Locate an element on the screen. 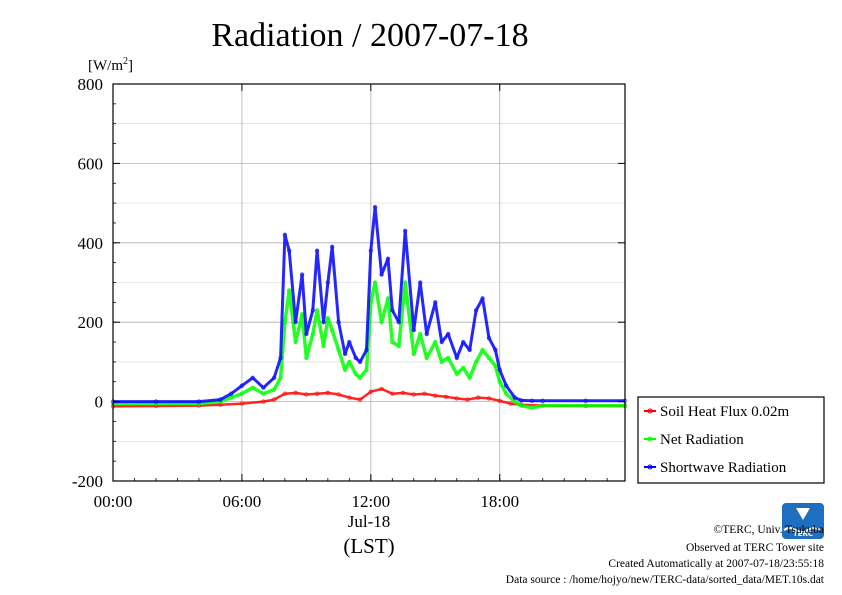 This screenshot has width=842, height=595. legend-label: Shortwave Radiation is located at coordinates (723, 468).